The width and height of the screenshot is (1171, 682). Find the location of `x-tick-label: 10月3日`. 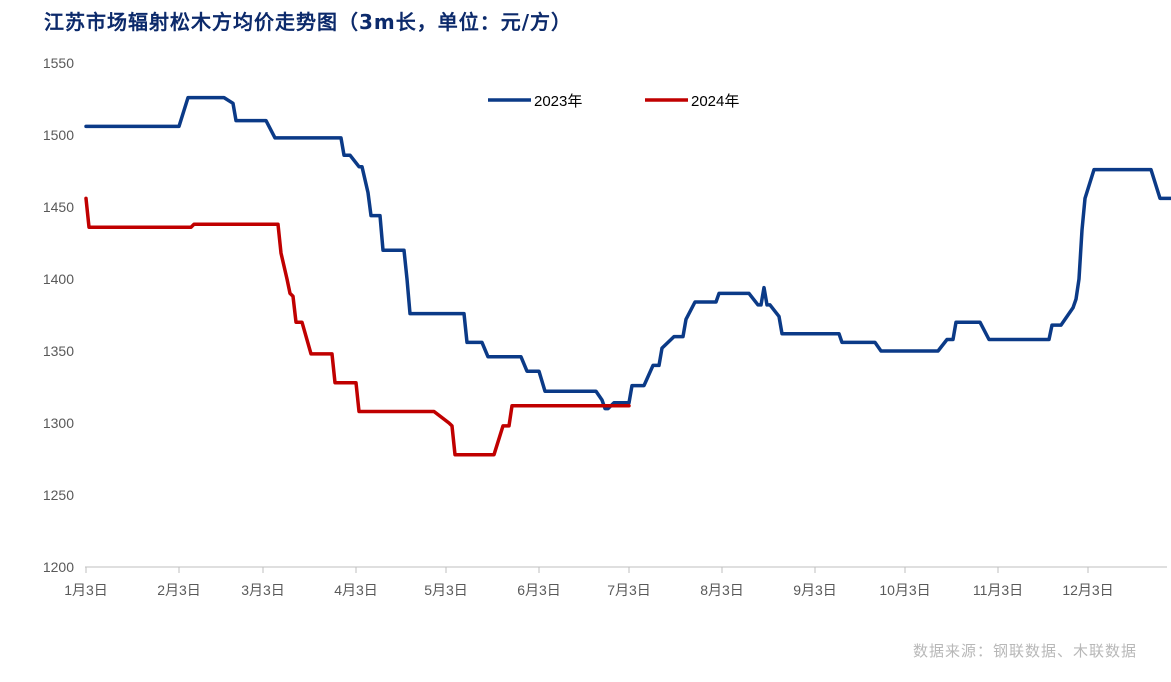

x-tick-label: 10月3日 is located at coordinates (904, 590).